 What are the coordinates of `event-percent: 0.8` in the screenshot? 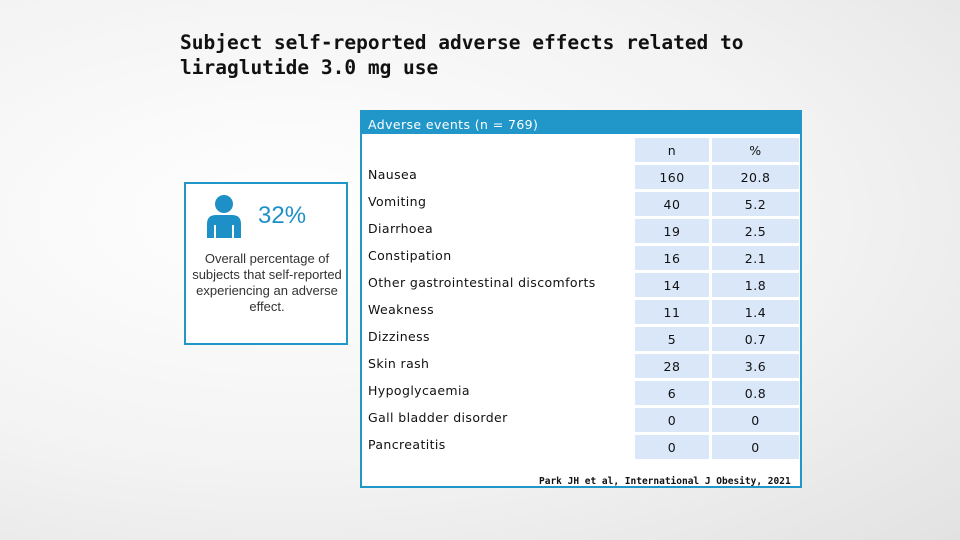 It's located at (755, 393).